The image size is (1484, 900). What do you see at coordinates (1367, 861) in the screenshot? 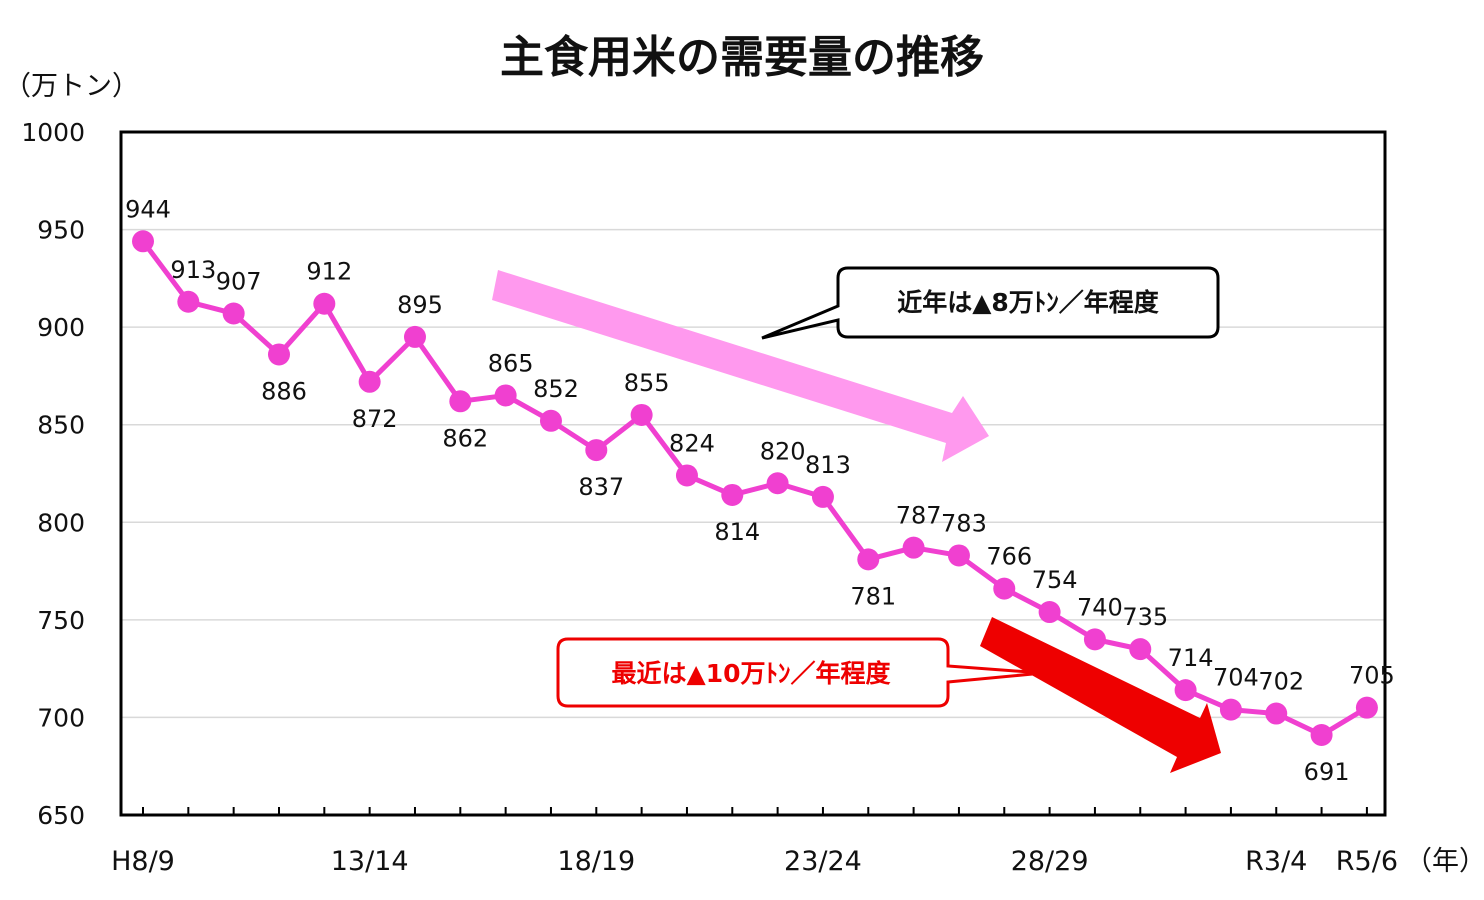
I see `x-tick-label: R5/6` at bounding box center [1367, 861].